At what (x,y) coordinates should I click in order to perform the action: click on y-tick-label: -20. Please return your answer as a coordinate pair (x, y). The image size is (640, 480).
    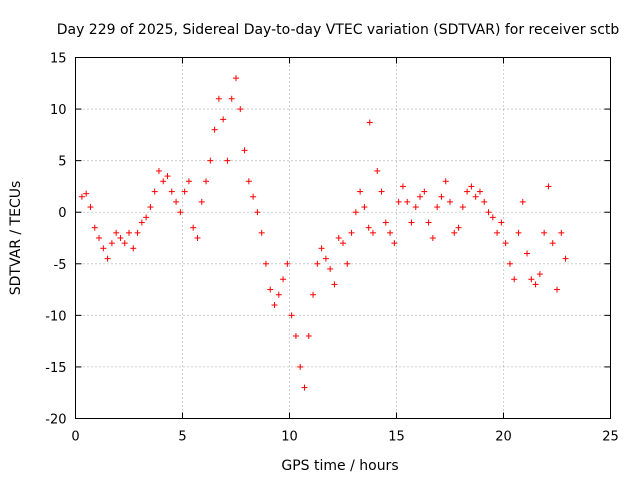
    Looking at the image, I should click on (55, 420).